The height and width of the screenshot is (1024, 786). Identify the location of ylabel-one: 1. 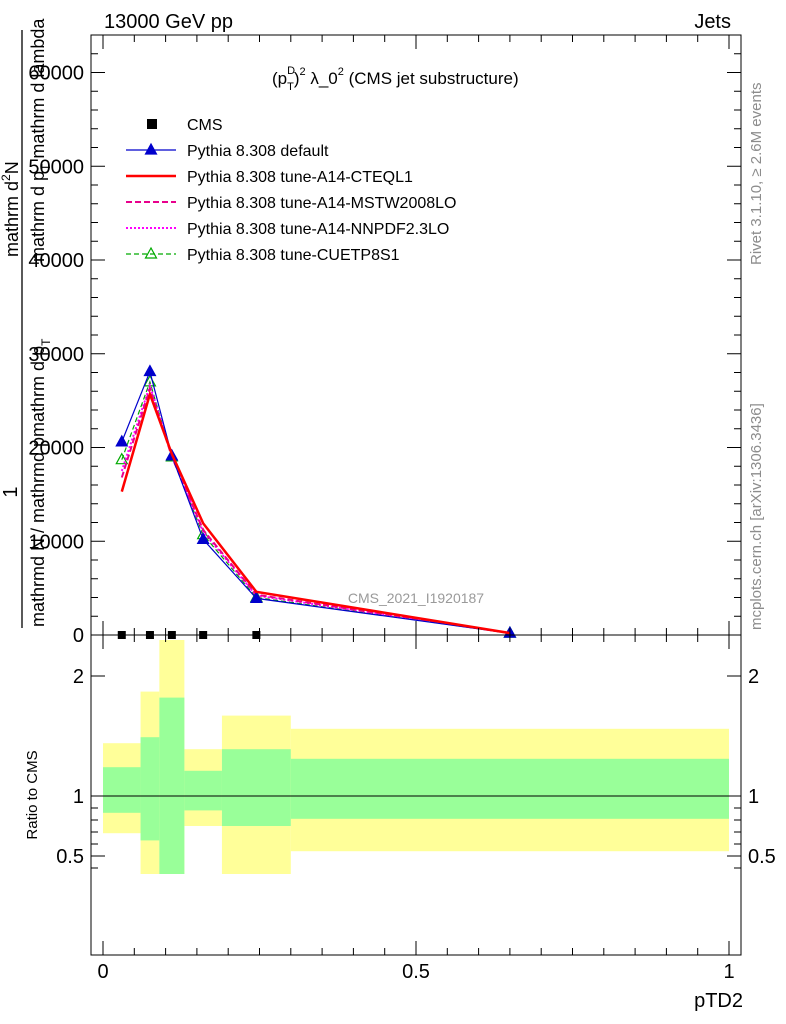
(11, 491).